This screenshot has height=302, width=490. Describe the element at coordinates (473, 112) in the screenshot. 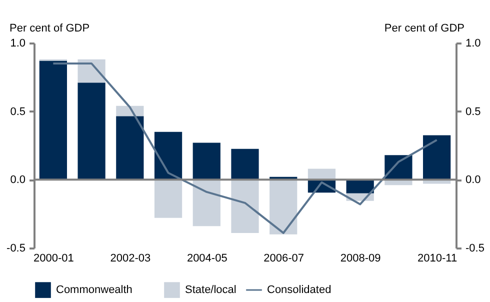

I see `y2-tick-label: 0.5` at that location.